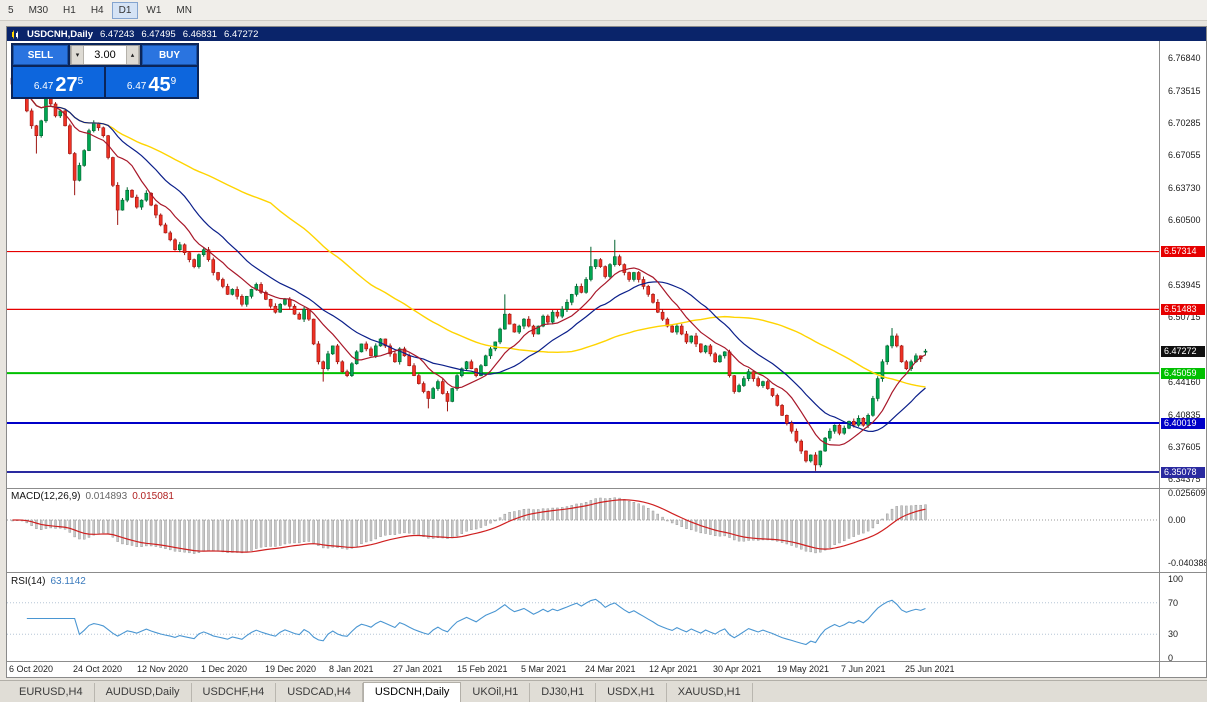  What do you see at coordinates (1187, 492) in the screenshot?
I see `macd-axis-label: 0.025609` at bounding box center [1187, 492].